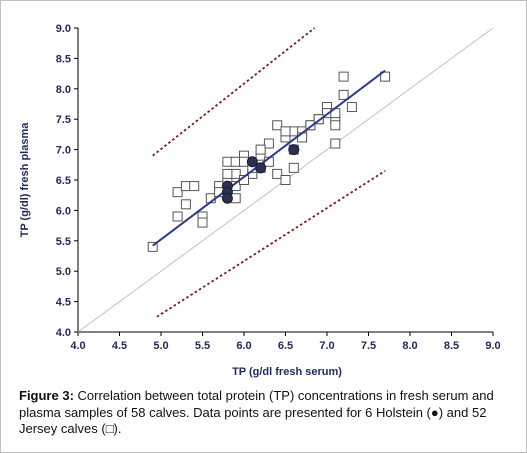 Image resolution: width=527 pixels, height=453 pixels. What do you see at coordinates (271, 244) in the screenshot?
I see `lower-limit-line` at bounding box center [271, 244].